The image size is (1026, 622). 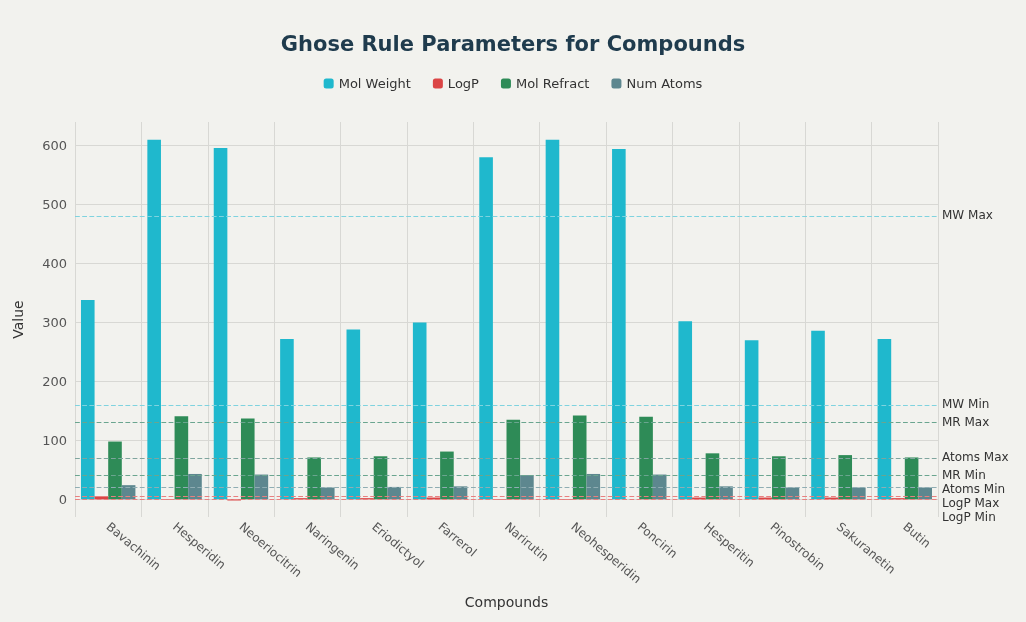 I want to click on ref-line-label: Atoms Min, so click(x=974, y=488).